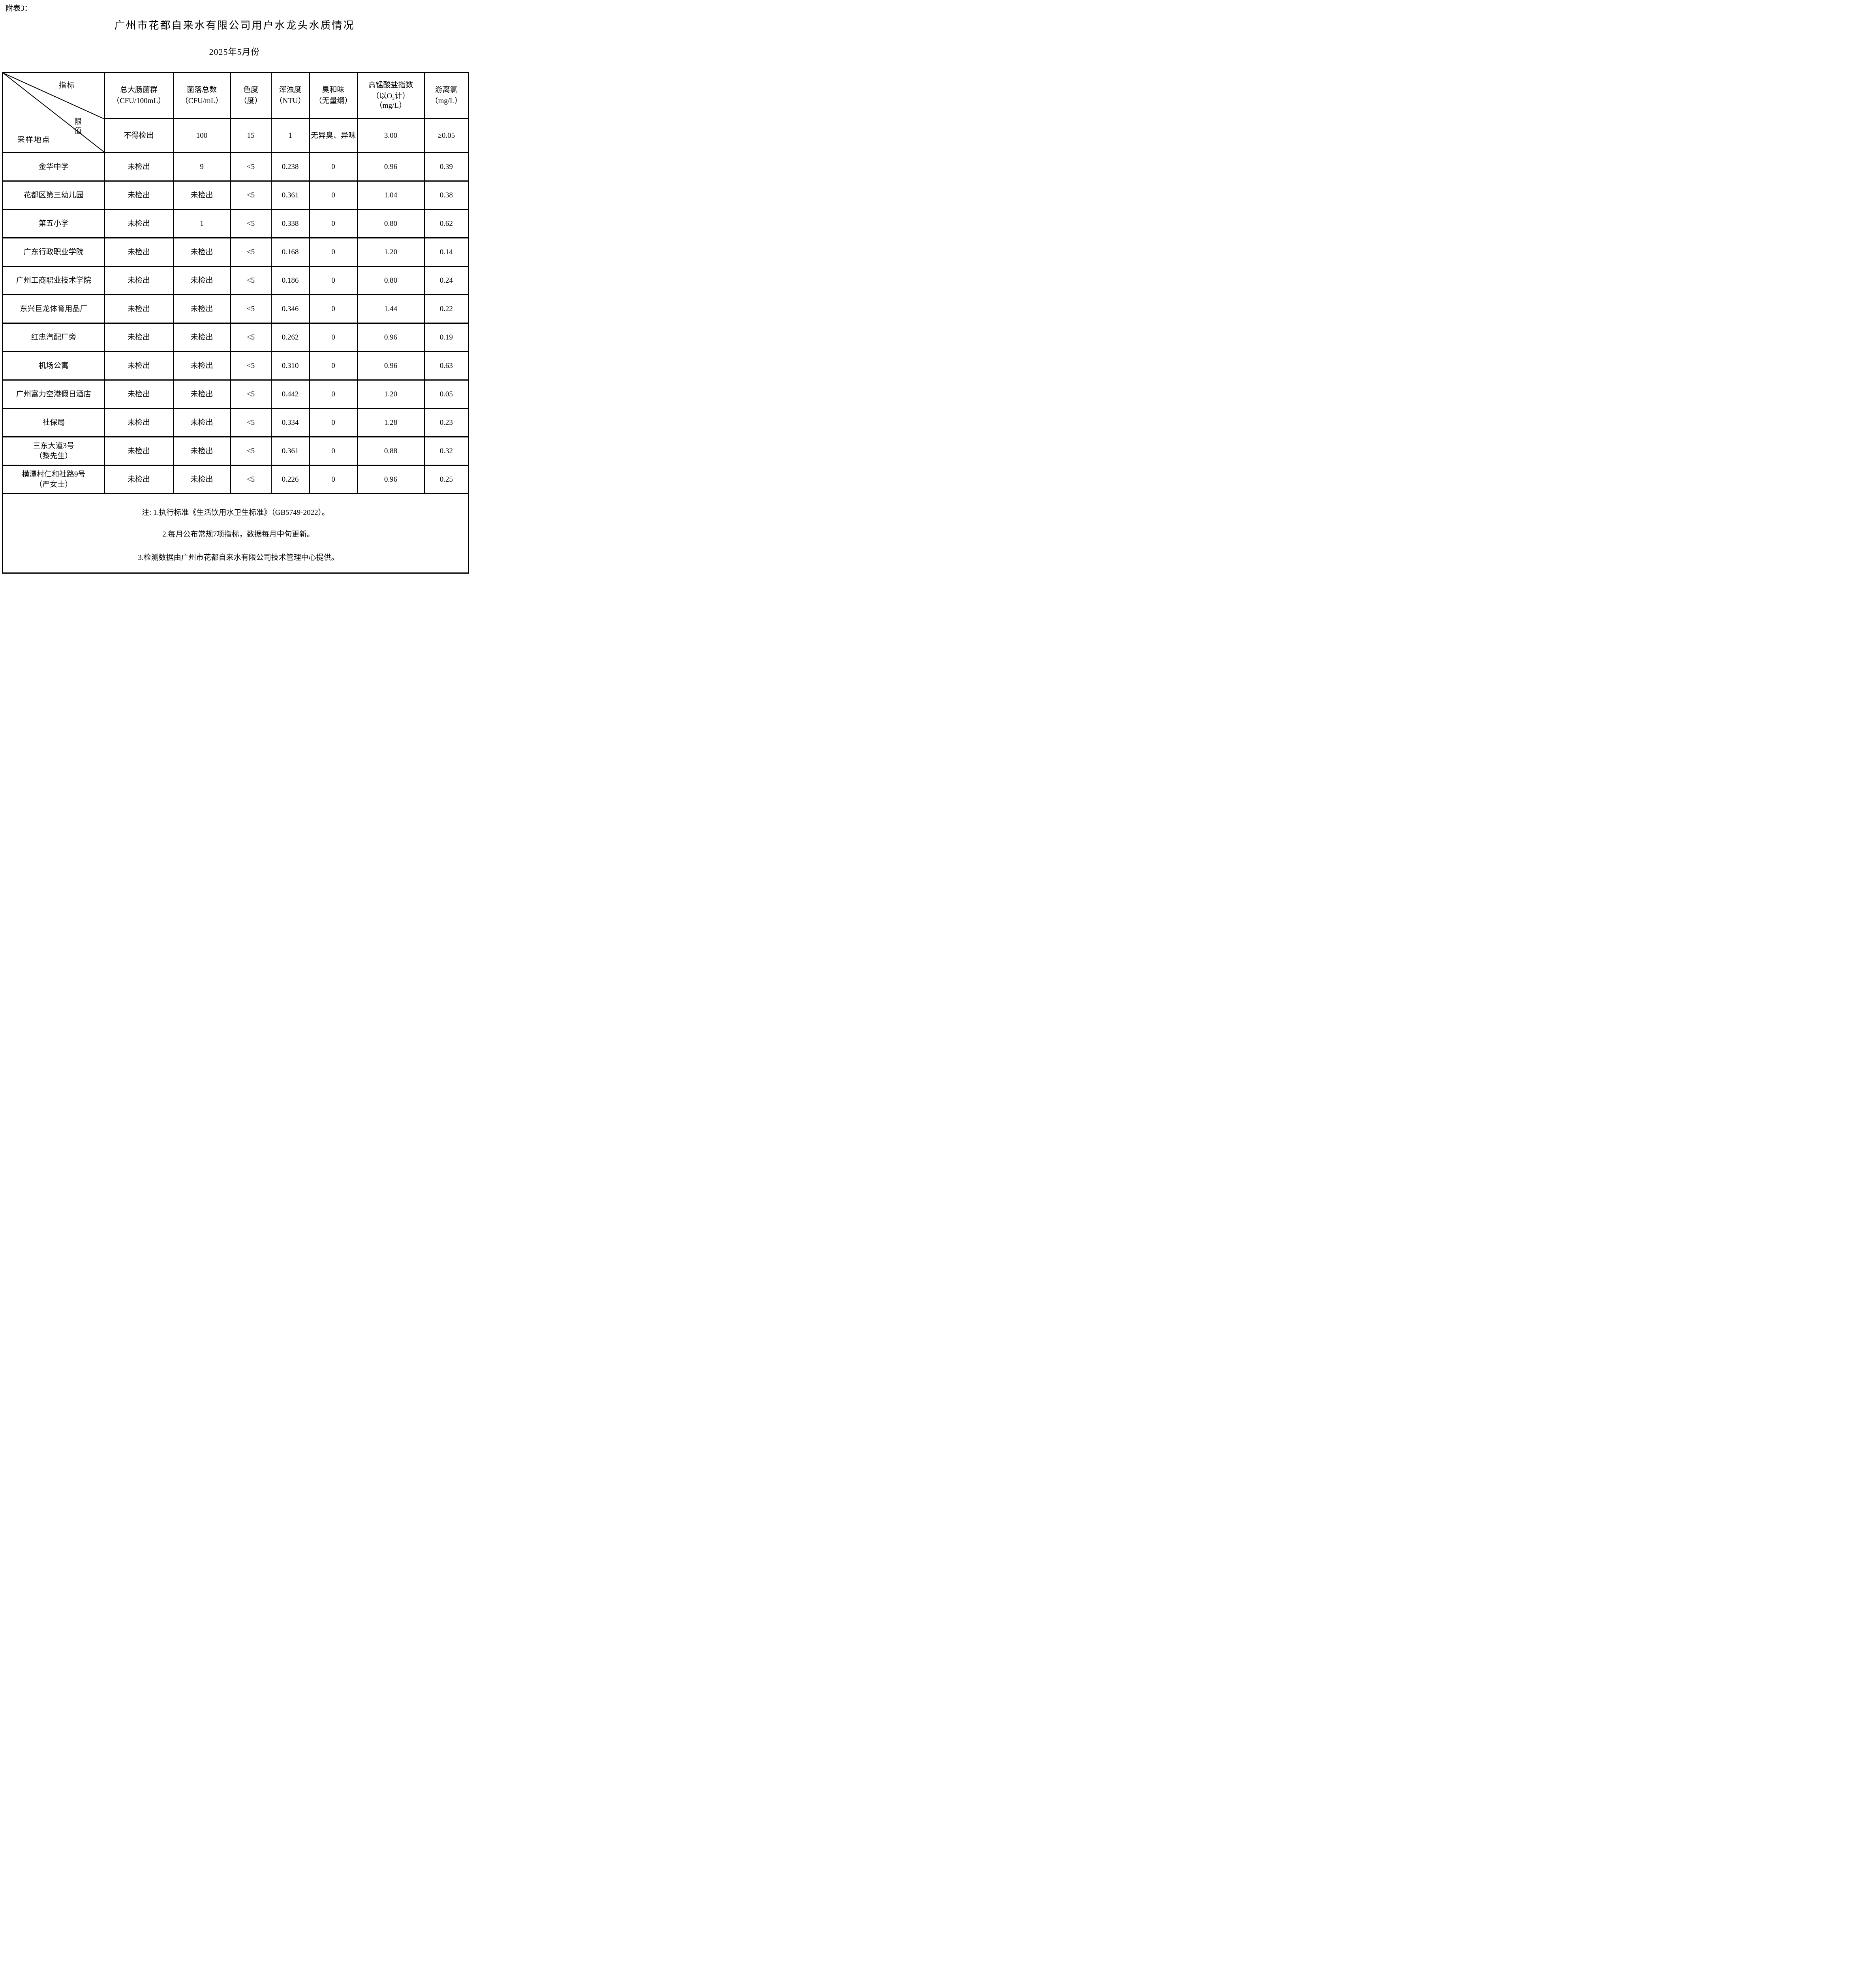 Image resolution: width=1876 pixels, height=1974 pixels. What do you see at coordinates (251, 95) in the screenshot?
I see `column-header-cell: 色度 （度）` at bounding box center [251, 95].